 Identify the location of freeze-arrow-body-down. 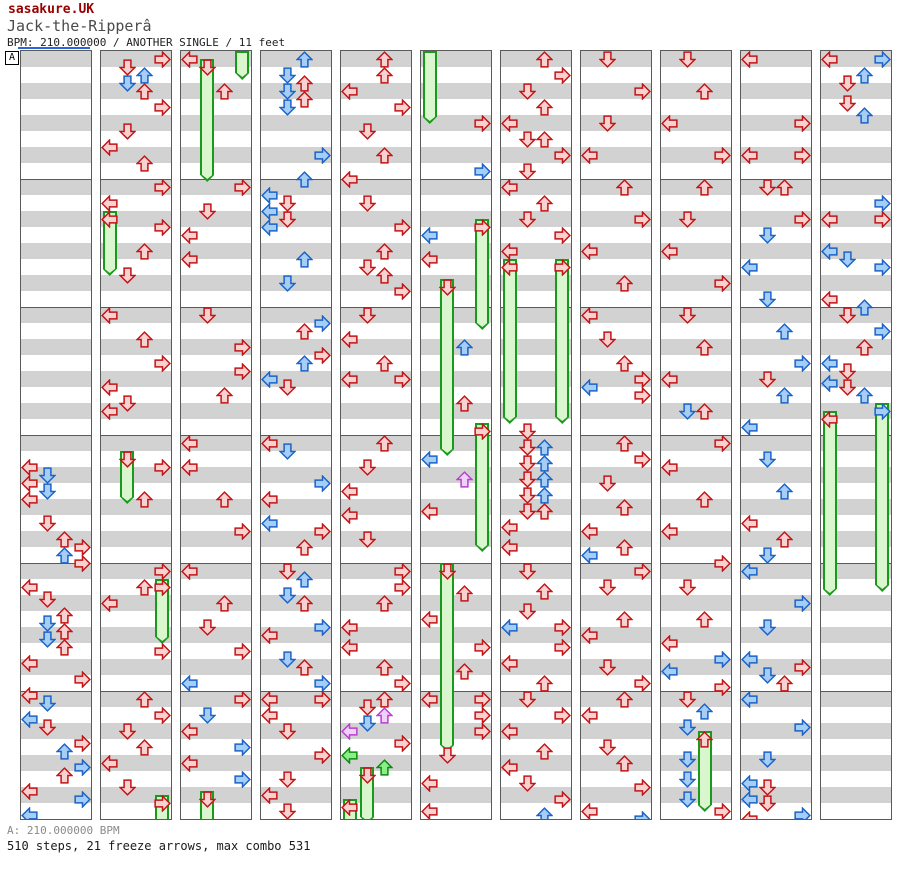
(447, 654).